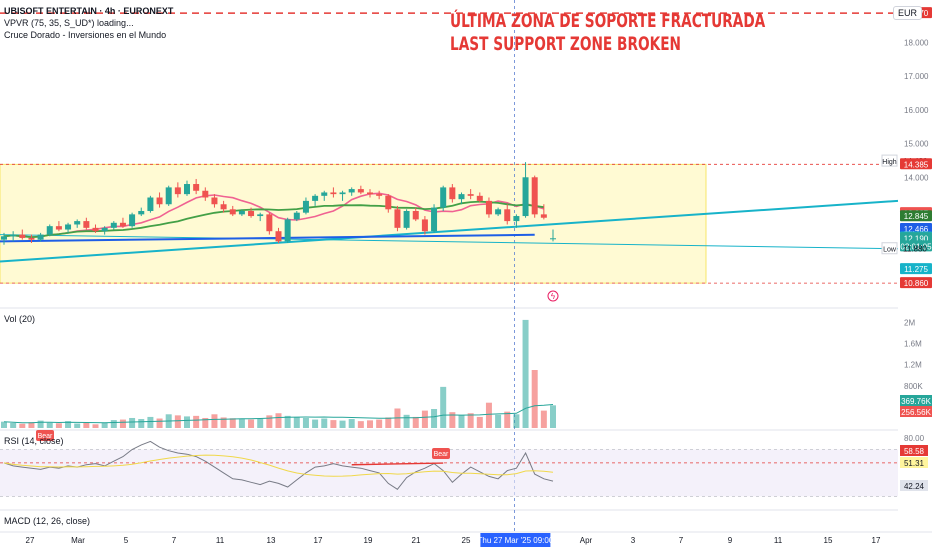  What do you see at coordinates (913, 365) in the screenshot?
I see `volume-axis-tick: 1.2M` at bounding box center [913, 365].